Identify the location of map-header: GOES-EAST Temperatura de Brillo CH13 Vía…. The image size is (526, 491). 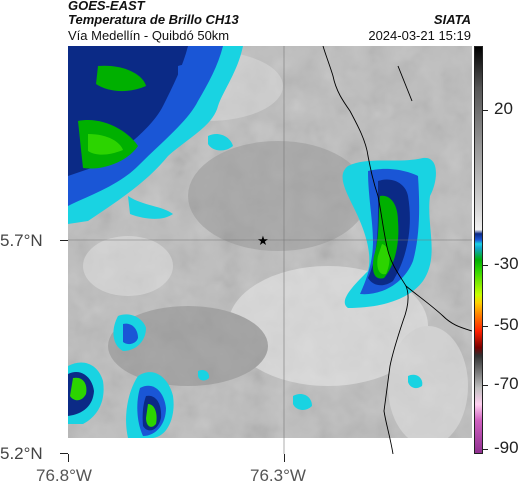
(263, 23).